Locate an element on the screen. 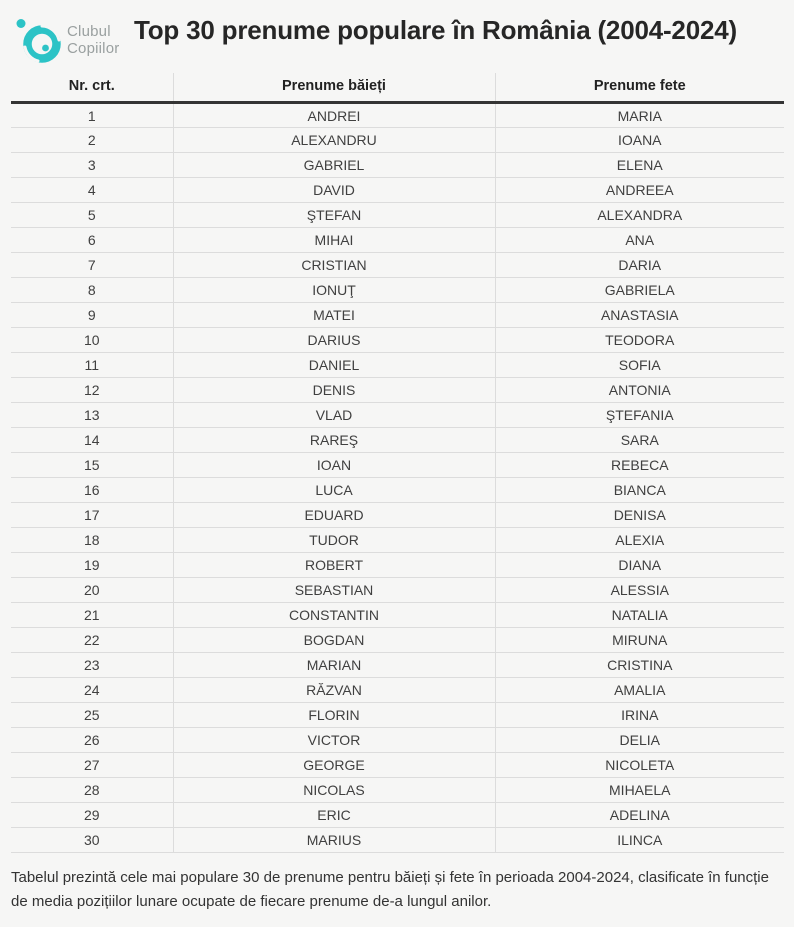 This screenshot has height=927, width=794. girl-name-cell: IOANA is located at coordinates (639, 140).